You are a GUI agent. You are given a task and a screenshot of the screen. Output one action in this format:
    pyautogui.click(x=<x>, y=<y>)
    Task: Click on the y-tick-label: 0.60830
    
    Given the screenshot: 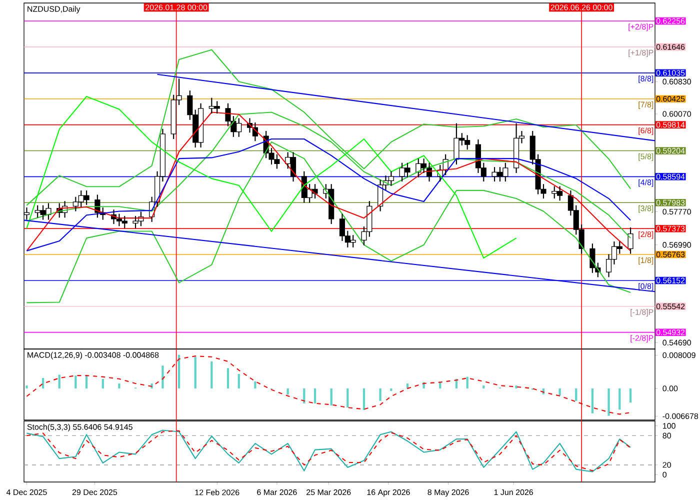 What is the action you would take?
    pyautogui.click(x=676, y=81)
    